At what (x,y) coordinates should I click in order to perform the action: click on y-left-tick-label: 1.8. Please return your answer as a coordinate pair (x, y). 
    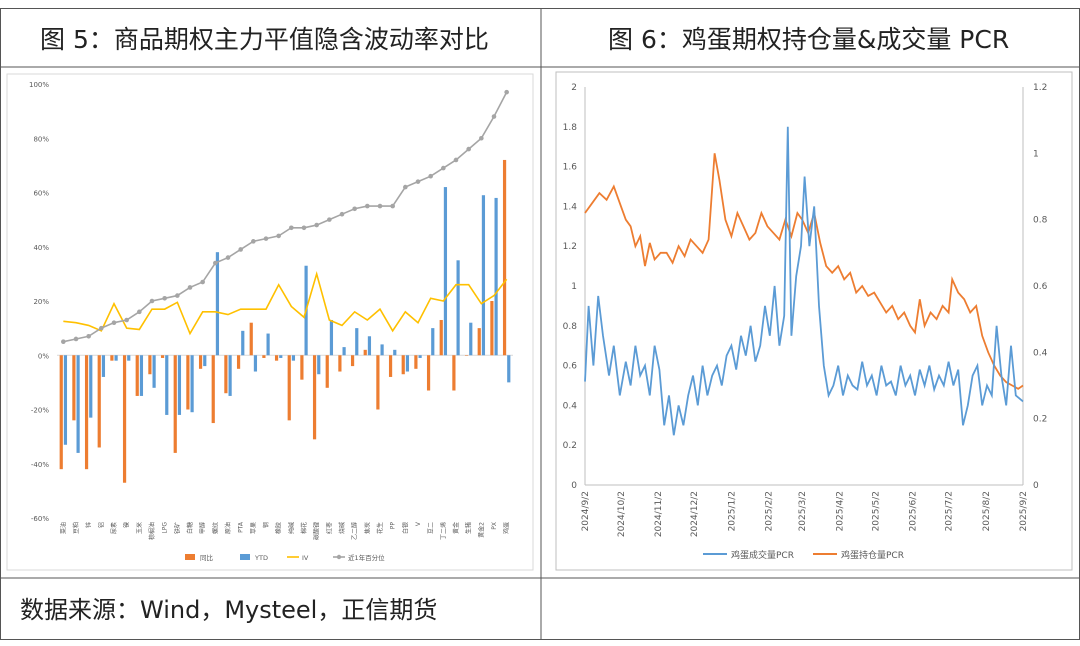
    Looking at the image, I should click on (570, 128).